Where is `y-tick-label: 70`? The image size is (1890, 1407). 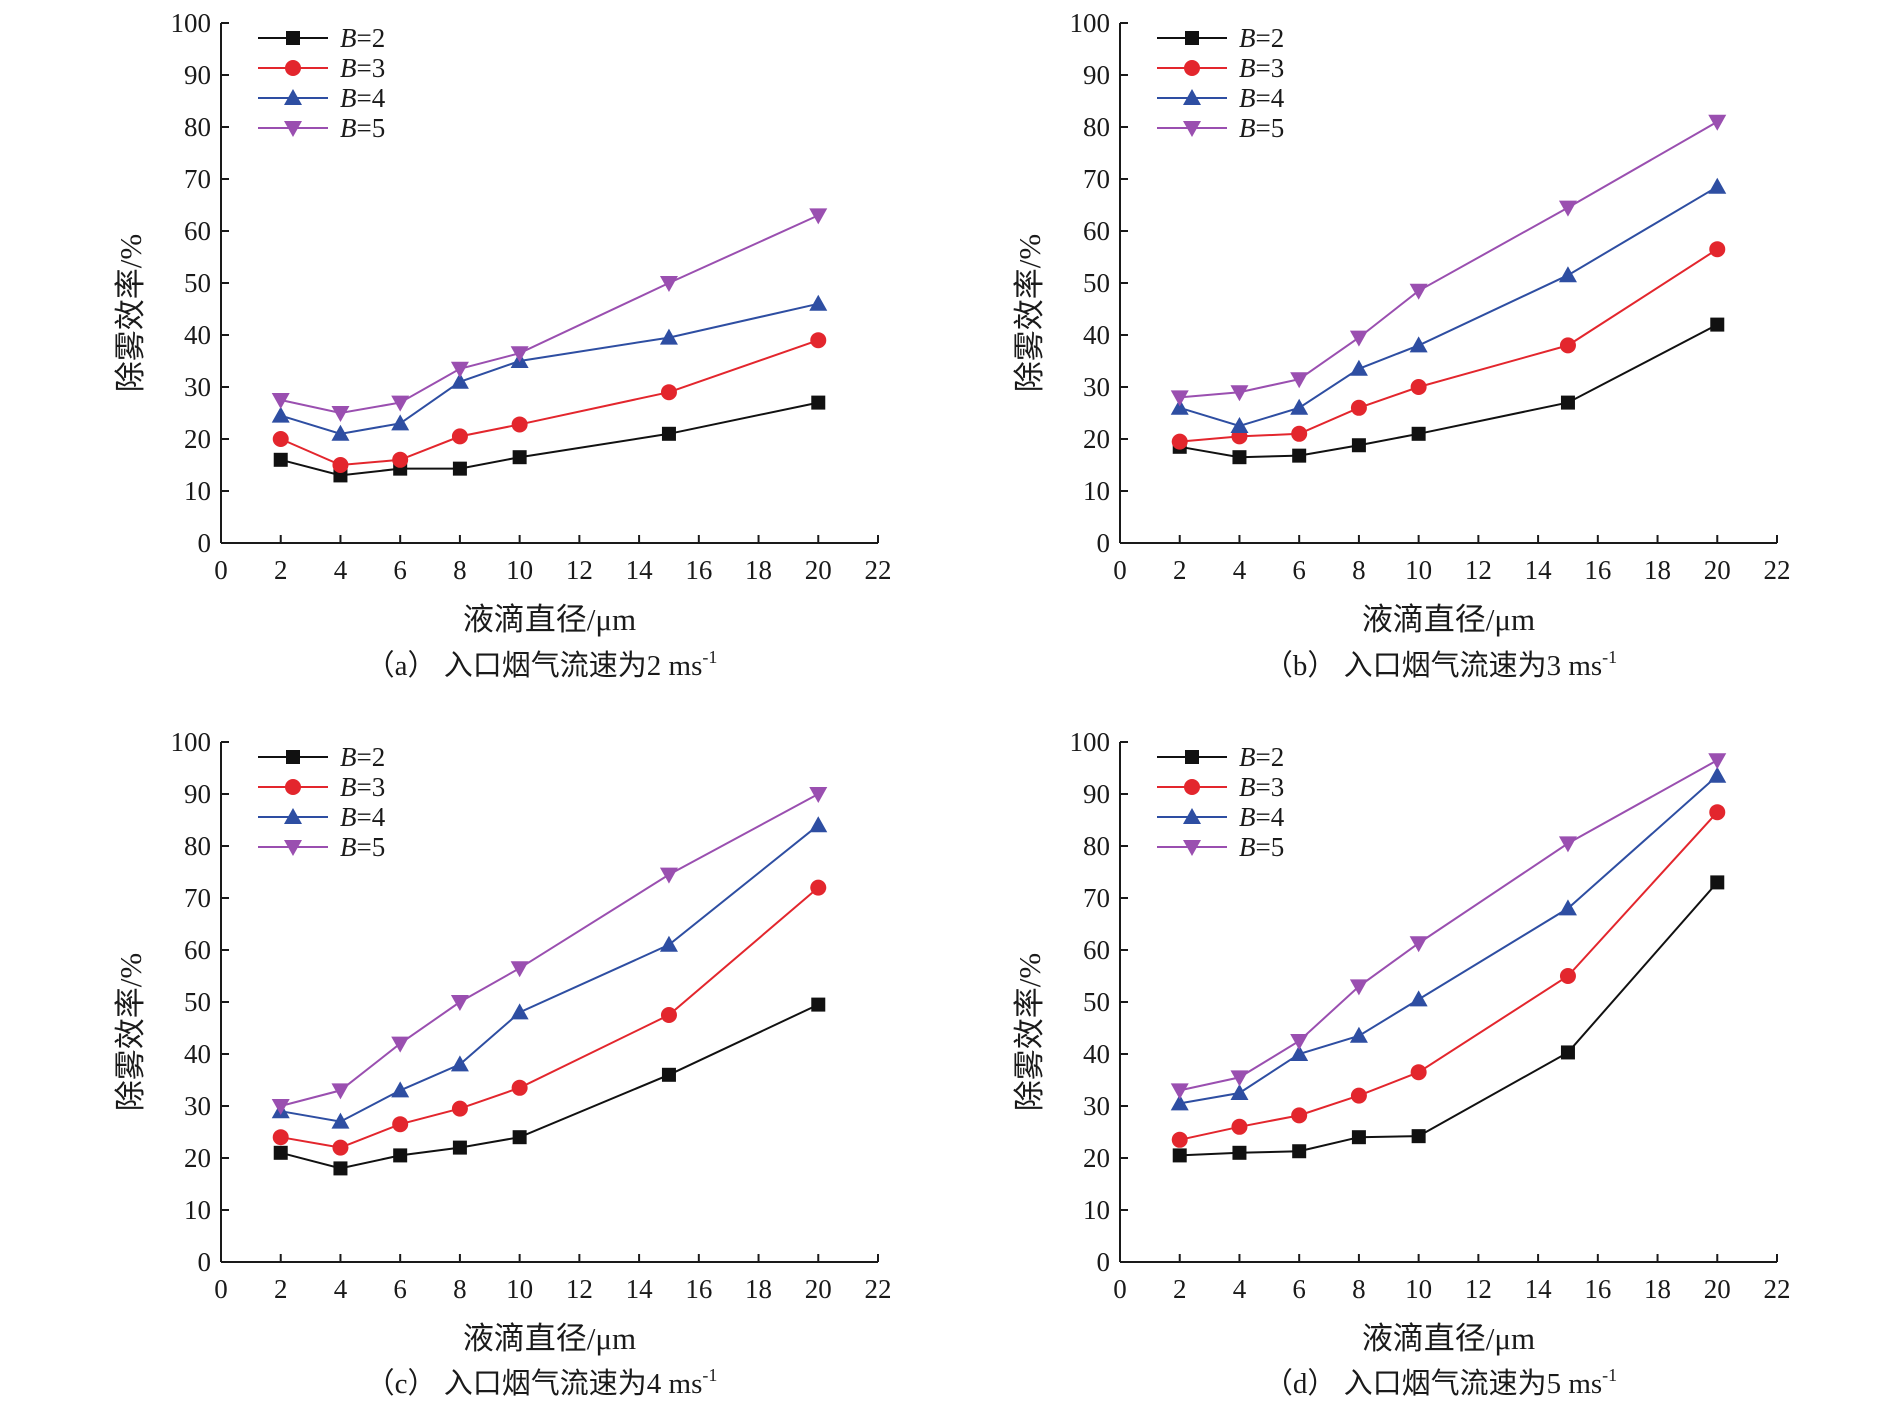
y-tick-label: 70 is located at coordinates (1096, 898).